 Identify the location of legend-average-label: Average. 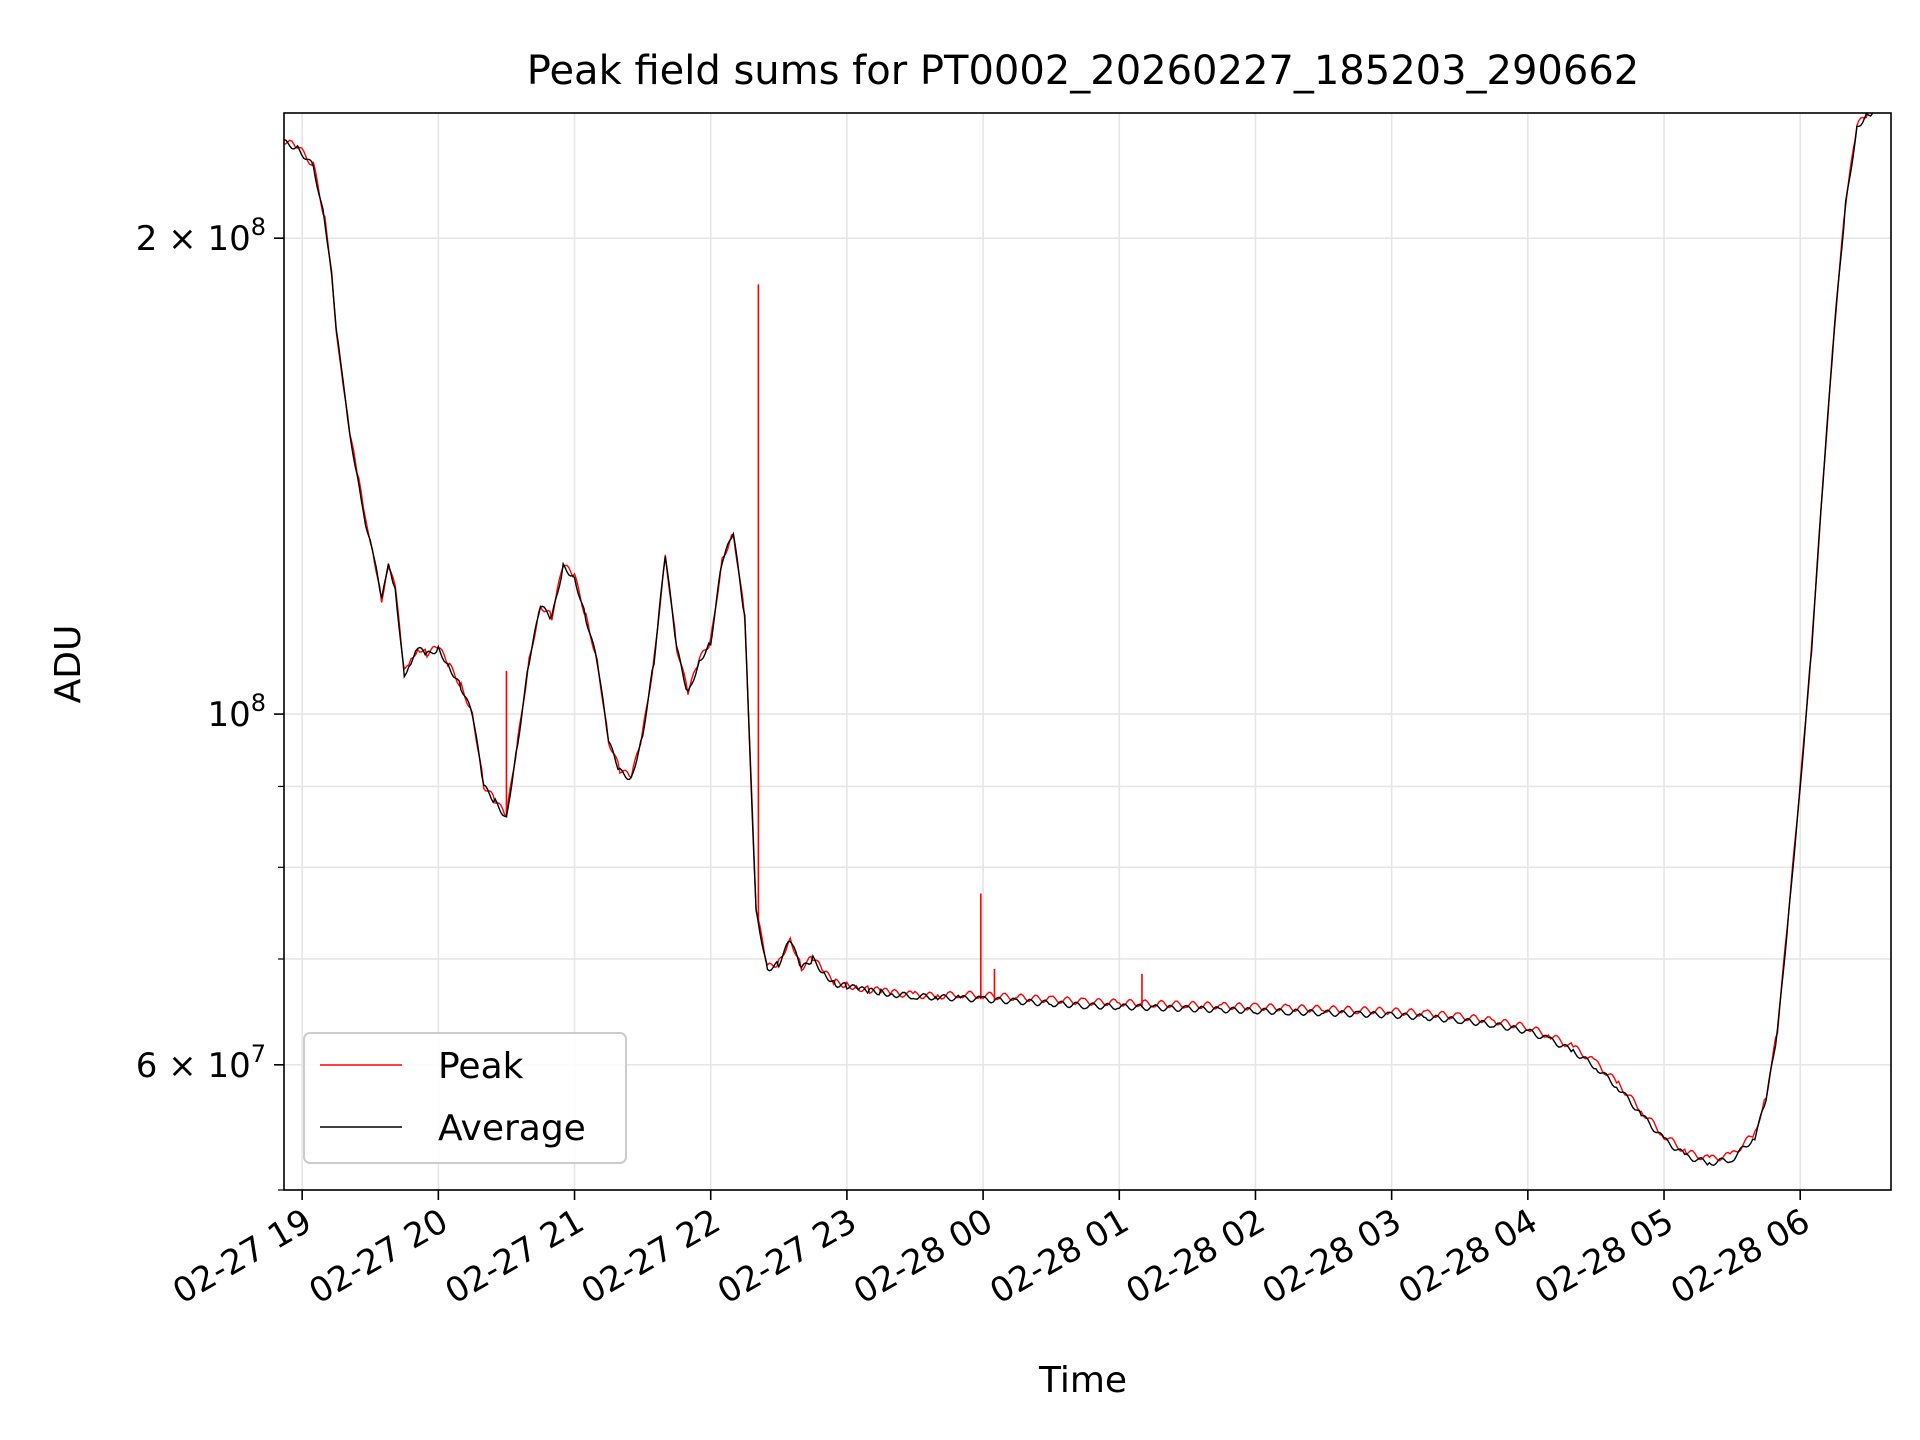
(512, 1128).